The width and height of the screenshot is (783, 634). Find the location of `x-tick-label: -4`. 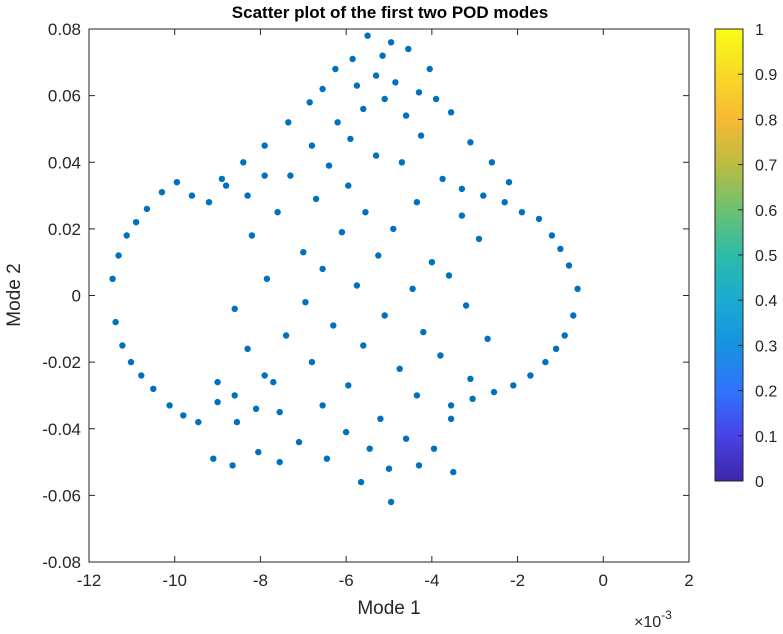

x-tick-label: -4 is located at coordinates (431, 580).